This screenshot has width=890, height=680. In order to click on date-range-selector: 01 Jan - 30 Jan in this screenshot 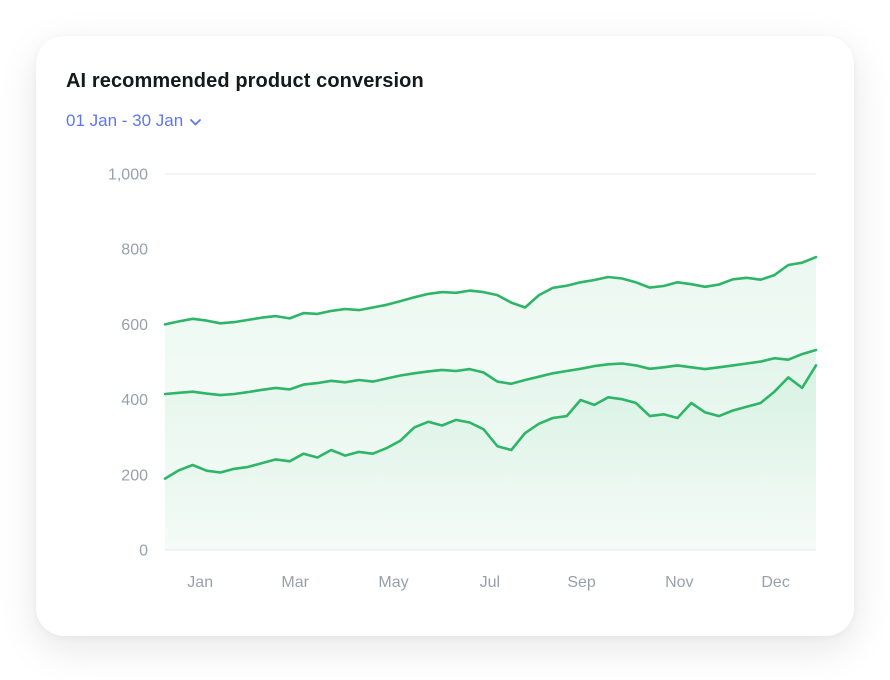, I will do `click(134, 121)`.